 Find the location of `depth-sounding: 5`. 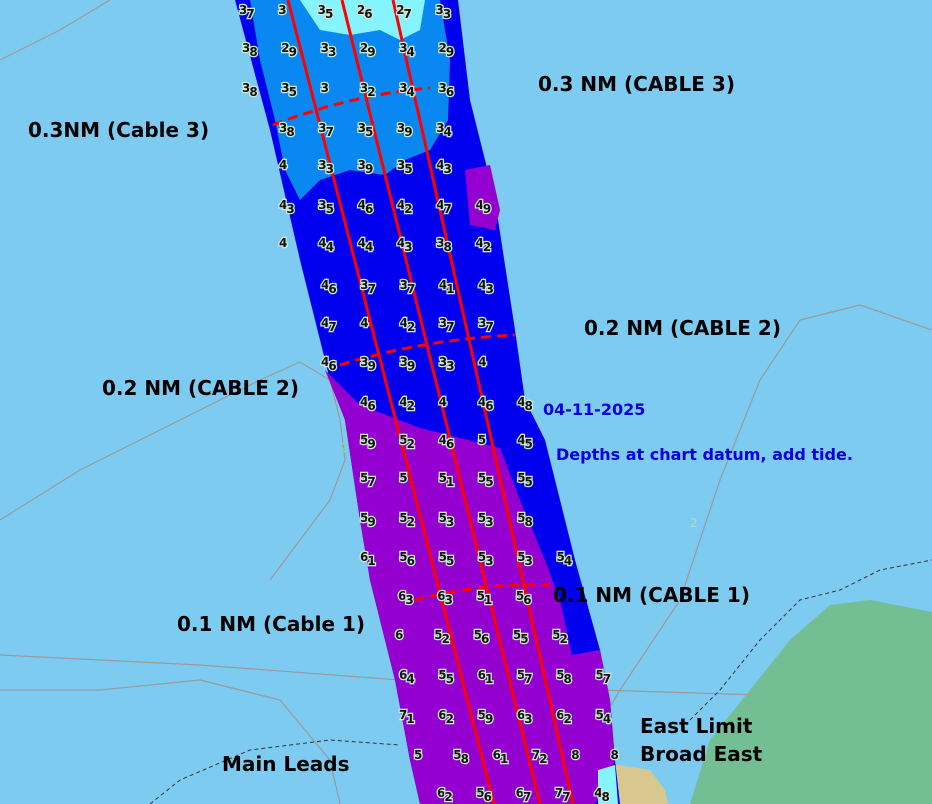

depth-sounding: 5 is located at coordinates (403, 478).